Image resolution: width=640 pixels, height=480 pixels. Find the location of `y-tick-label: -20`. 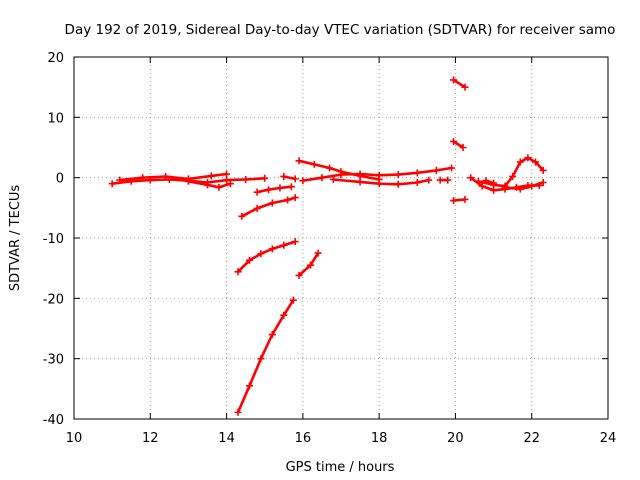

y-tick-label: -20 is located at coordinates (53, 299).